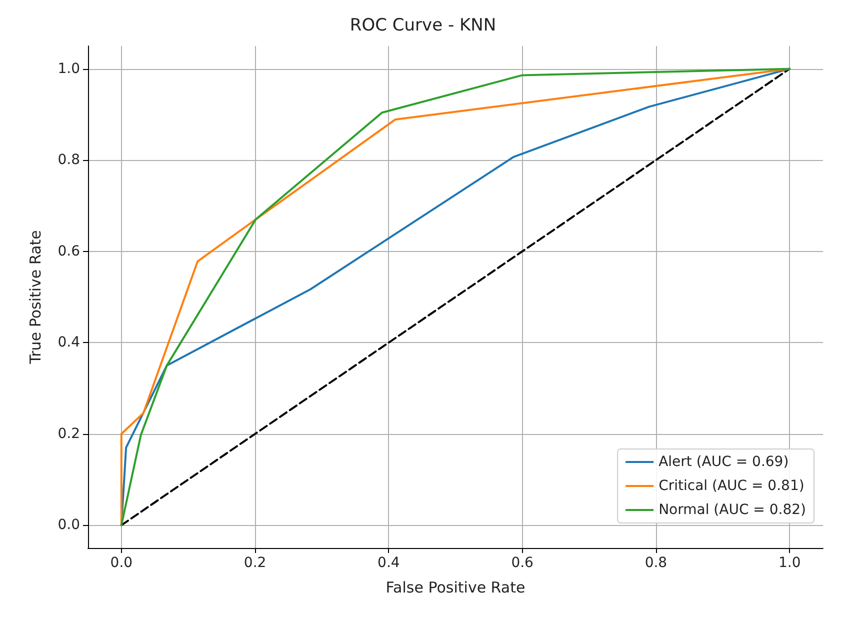 This screenshot has height=630, width=850. What do you see at coordinates (656, 563) in the screenshot?
I see `x-tick-label: 0.8` at bounding box center [656, 563].